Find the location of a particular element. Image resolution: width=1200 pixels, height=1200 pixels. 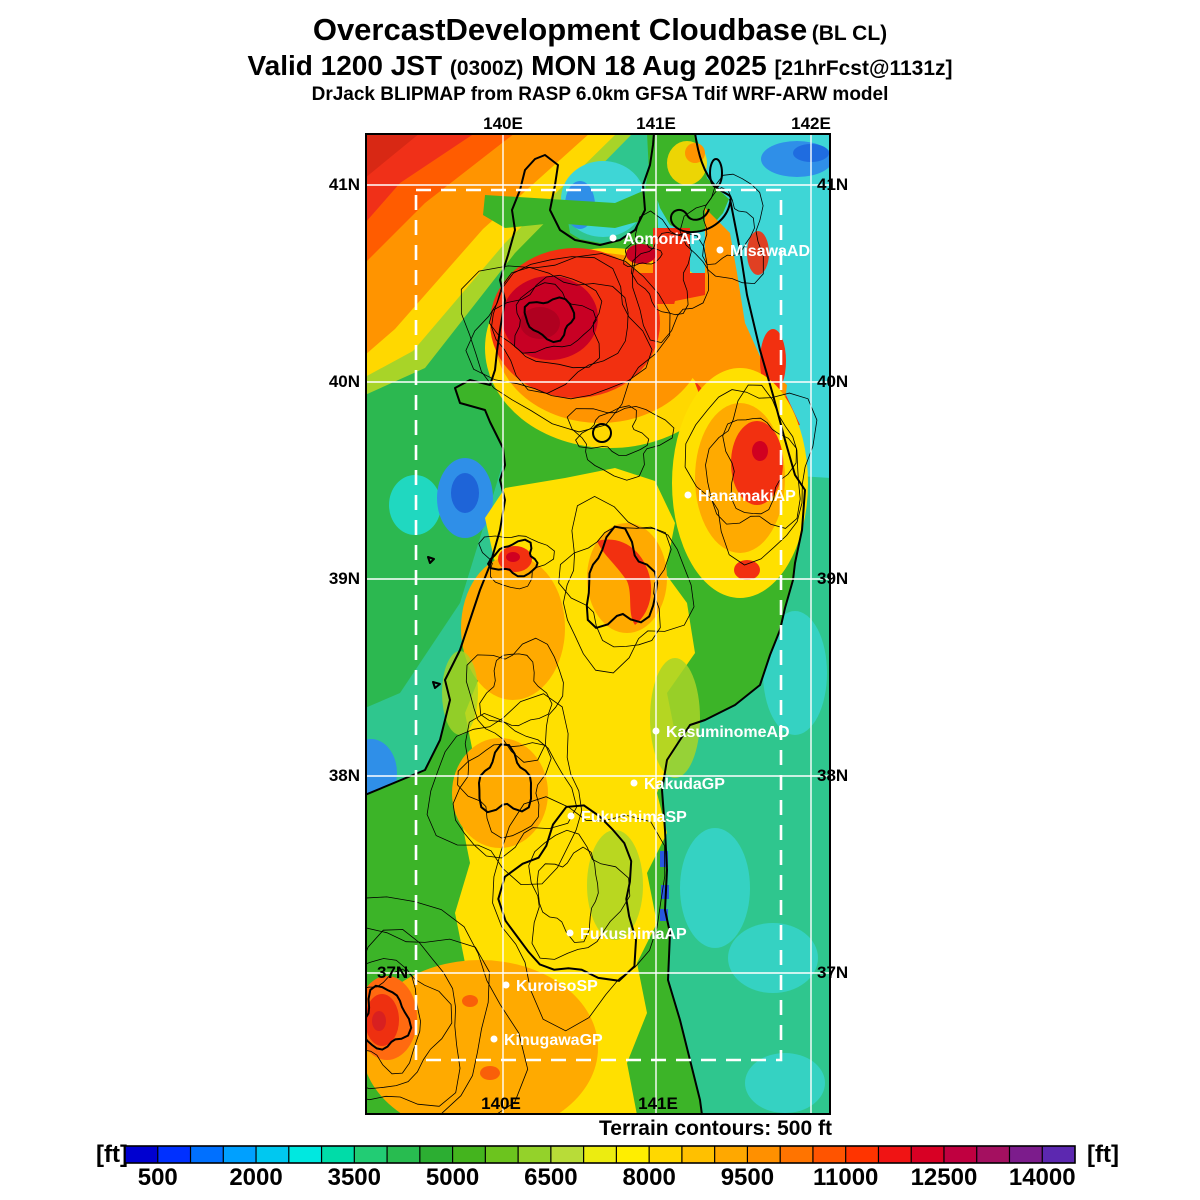

colorbar-value-label: 8000 is located at coordinates (648, 1177).